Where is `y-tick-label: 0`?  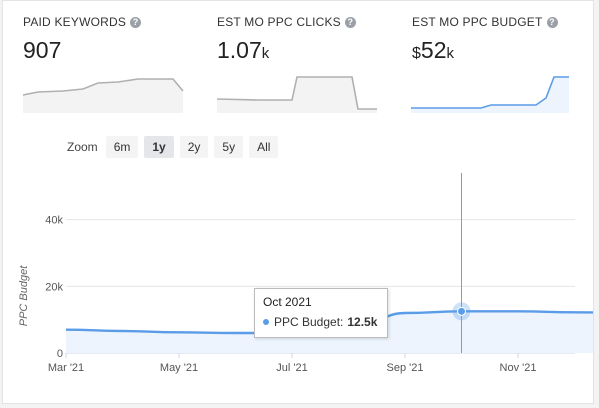
y-tick-label: 0 is located at coordinates (60, 354).